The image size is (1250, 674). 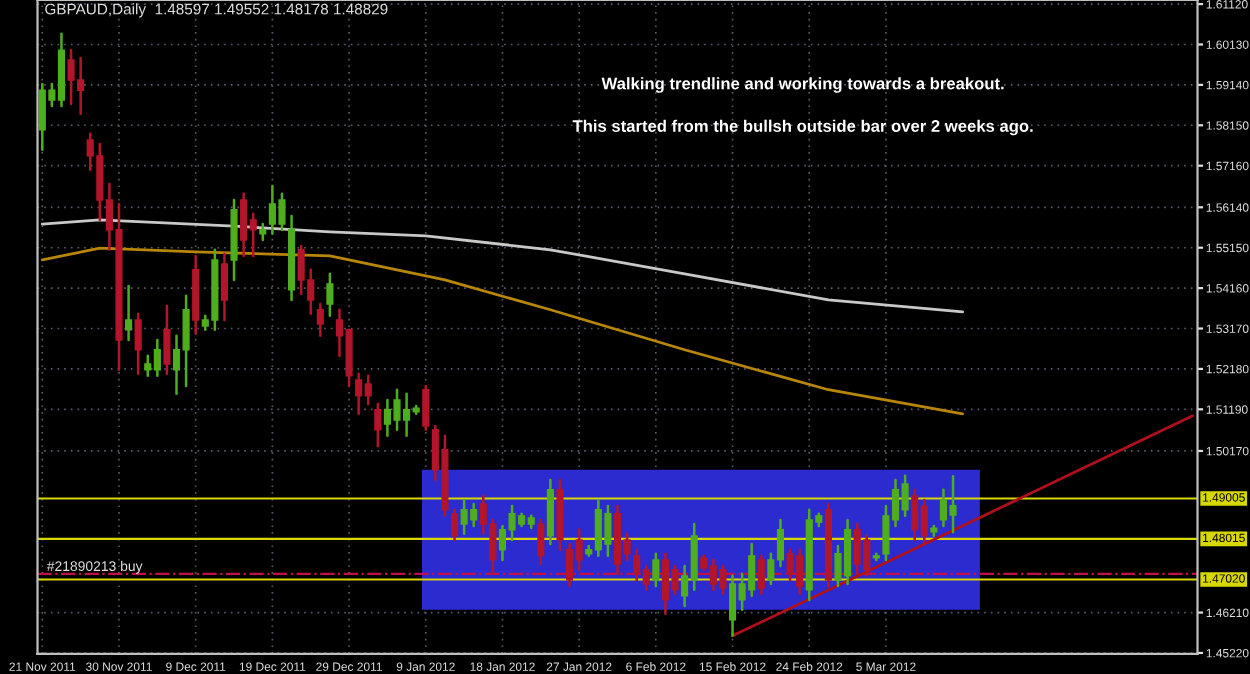 What do you see at coordinates (802, 127) in the screenshot?
I see `annotation: This started from the bullsh outside bar over 2 weeks ago.` at bounding box center [802, 127].